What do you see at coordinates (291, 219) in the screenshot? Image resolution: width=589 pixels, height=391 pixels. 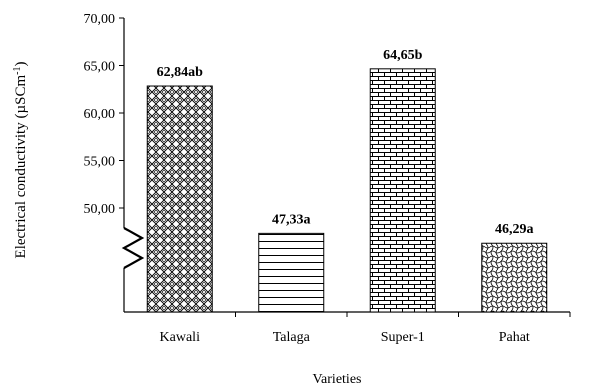 I see `data-label: 47,33a` at bounding box center [291, 219].